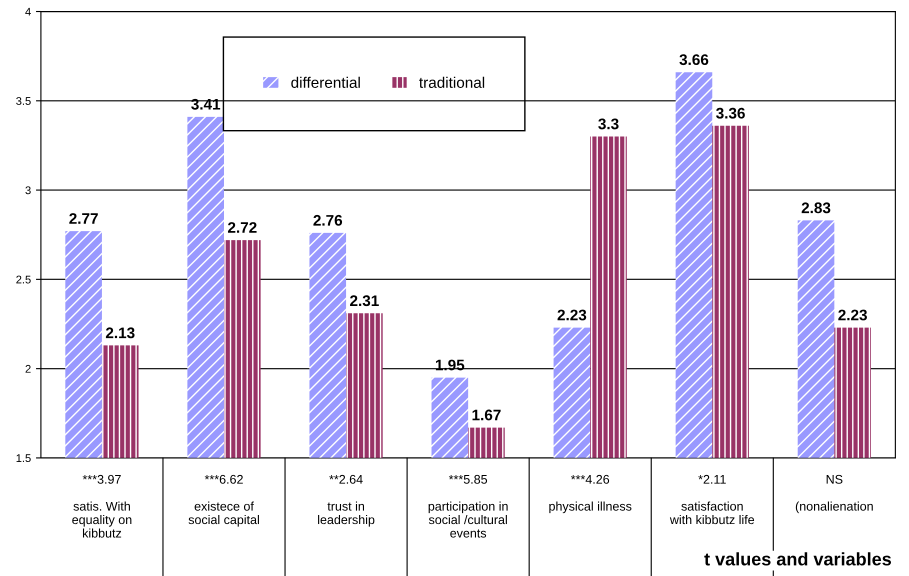 The image size is (909, 576). Describe the element at coordinates (23, 458) in the screenshot. I see `y-tick-label: 1.5` at that location.